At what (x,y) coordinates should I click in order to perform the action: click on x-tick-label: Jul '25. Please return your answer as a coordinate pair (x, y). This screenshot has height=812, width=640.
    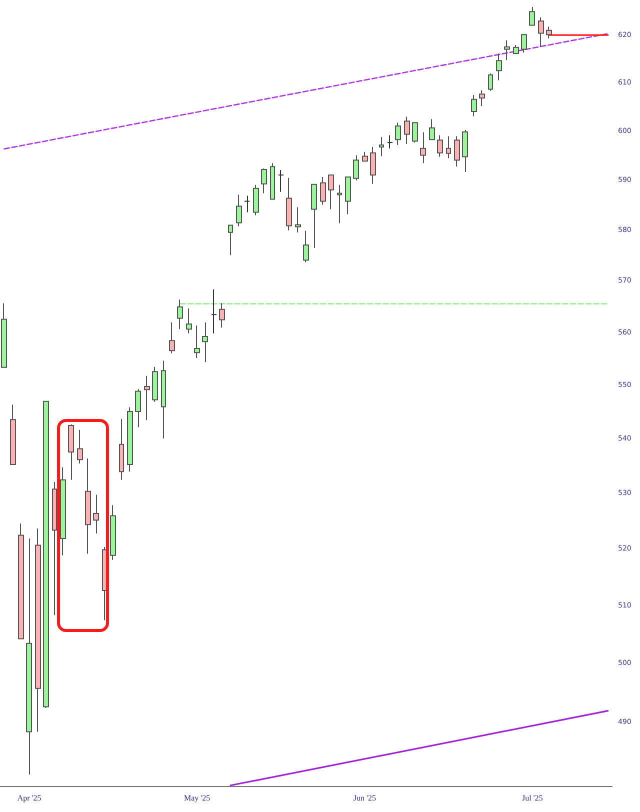
    Looking at the image, I should click on (532, 798).